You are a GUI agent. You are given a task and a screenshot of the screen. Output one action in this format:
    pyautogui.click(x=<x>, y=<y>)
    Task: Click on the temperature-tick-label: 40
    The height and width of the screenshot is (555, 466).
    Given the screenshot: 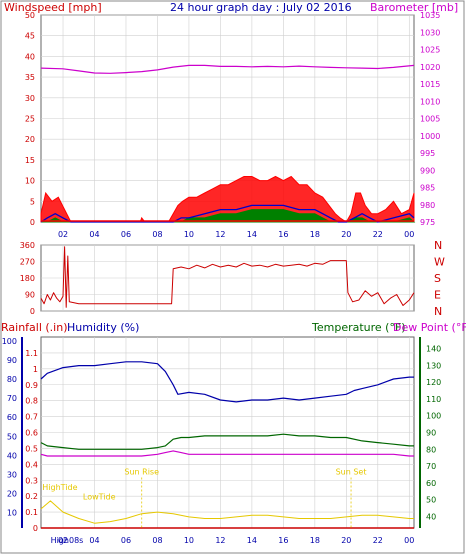 What is the action you would take?
    pyautogui.click(x=431, y=516)
    